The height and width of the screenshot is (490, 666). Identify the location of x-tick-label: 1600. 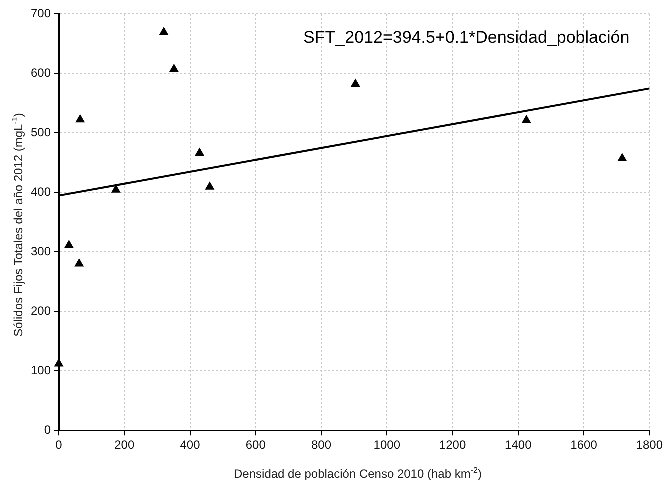
(584, 445).